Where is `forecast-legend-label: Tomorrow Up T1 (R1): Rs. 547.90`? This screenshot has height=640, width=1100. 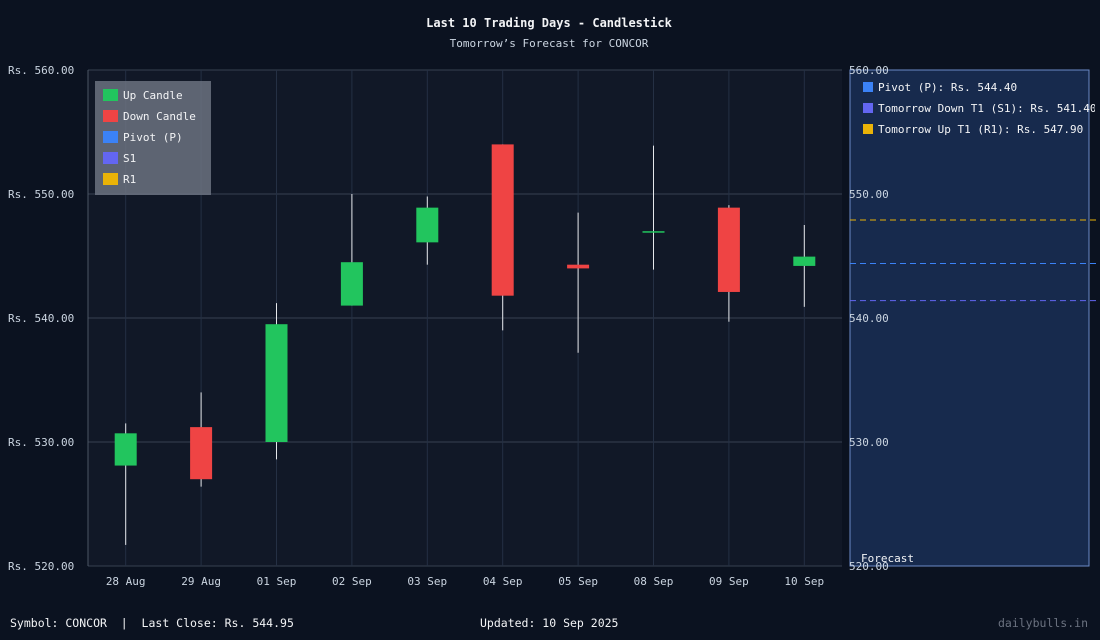
forecast-legend-label: Tomorrow Up T1 (R1): Rs. 547.90 is located at coordinates (980, 129).